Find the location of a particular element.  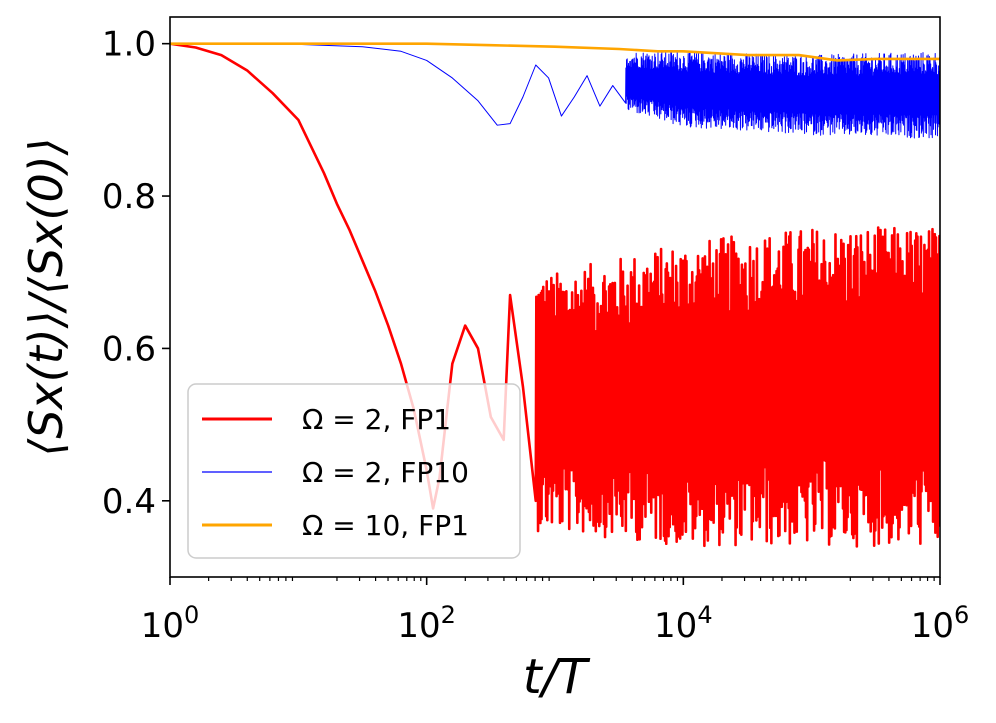

x-tick-label: 10⁰ is located at coordinates (170, 623).